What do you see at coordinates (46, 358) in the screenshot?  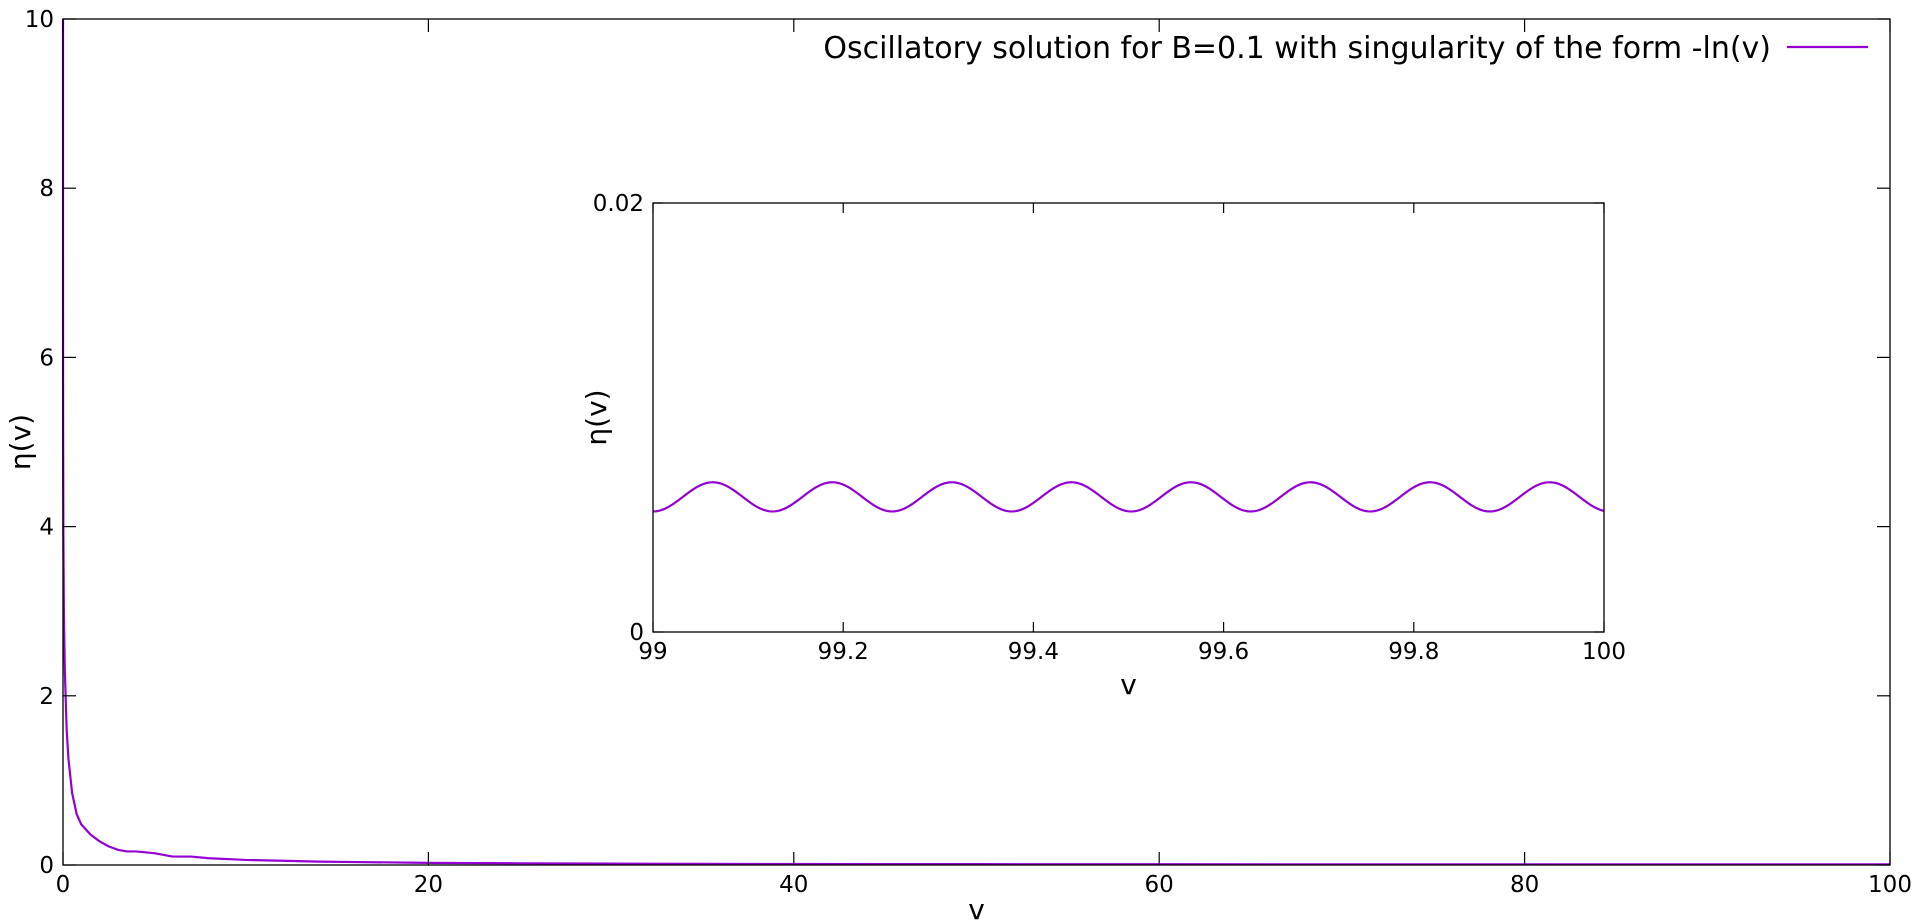 I see `main-y-tick-label: 6` at bounding box center [46, 358].